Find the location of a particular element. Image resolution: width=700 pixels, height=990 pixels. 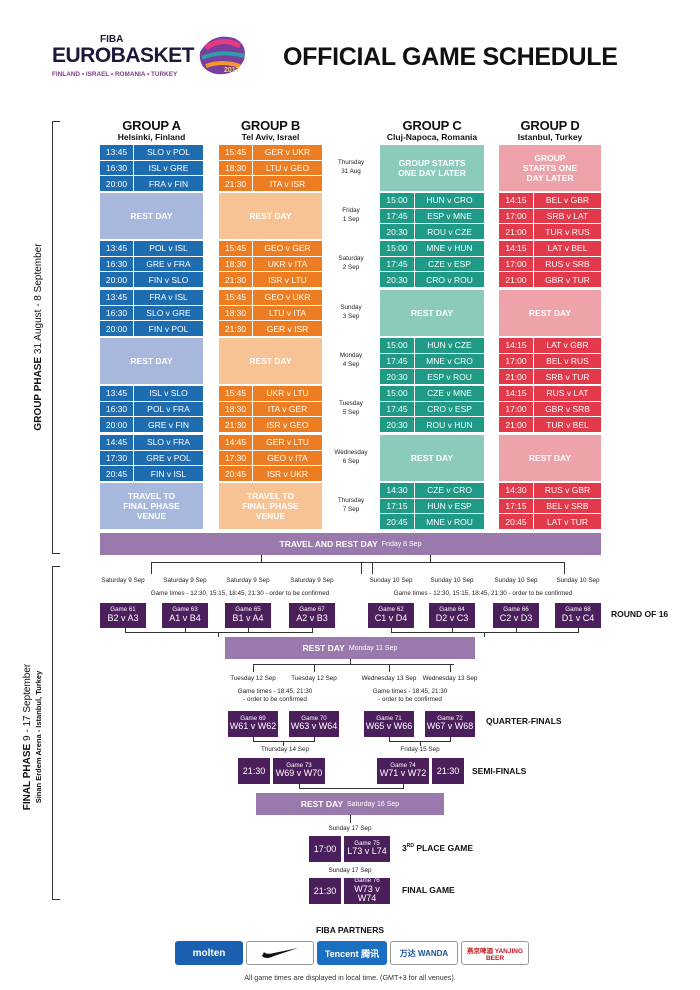

game-match: CZE v ESP is located at coordinates (449, 264).